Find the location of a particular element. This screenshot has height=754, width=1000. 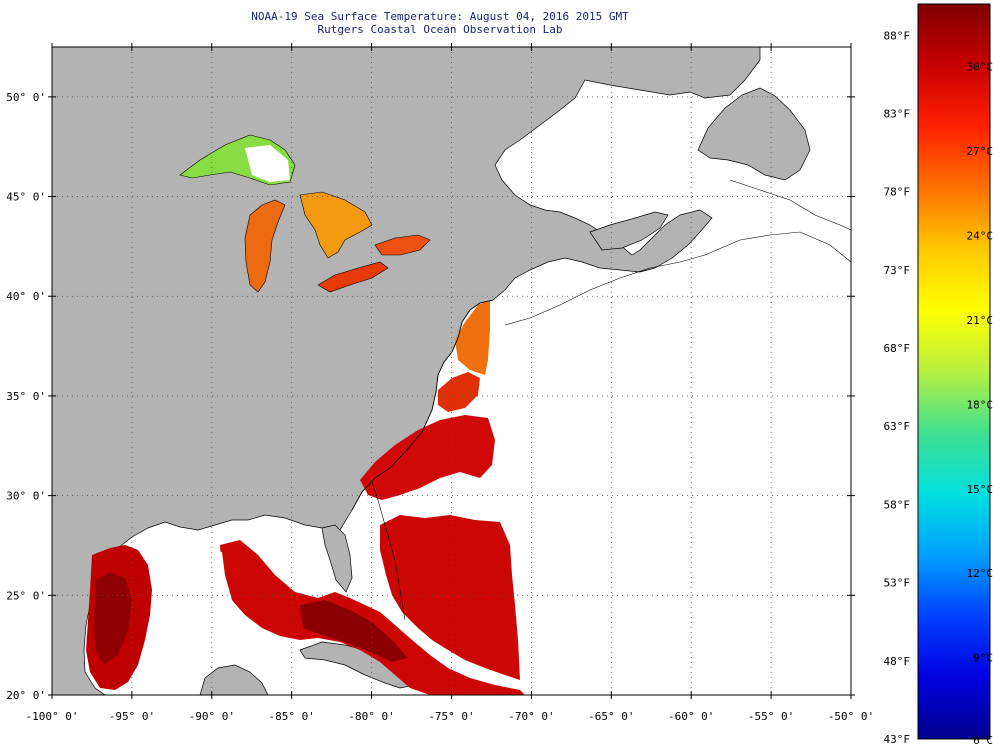

colorbar-f-label: 48°F is located at coordinates (897, 661).